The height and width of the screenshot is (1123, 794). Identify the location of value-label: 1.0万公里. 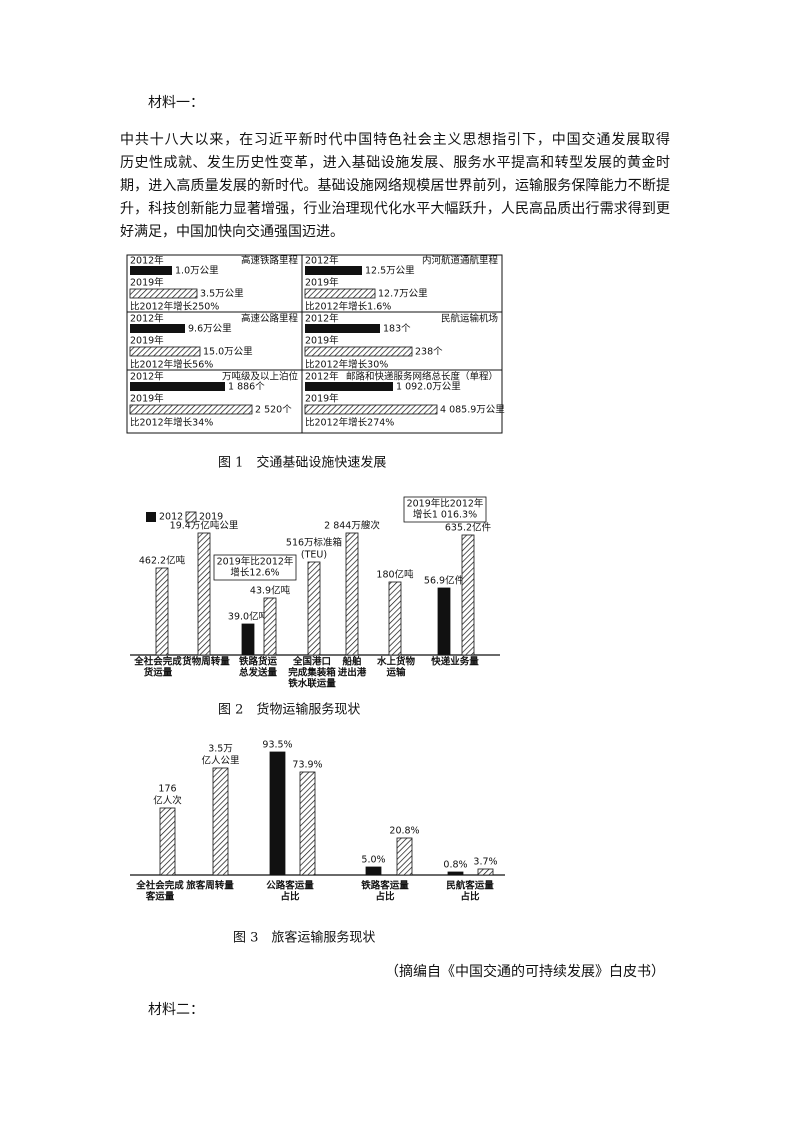
(197, 271).